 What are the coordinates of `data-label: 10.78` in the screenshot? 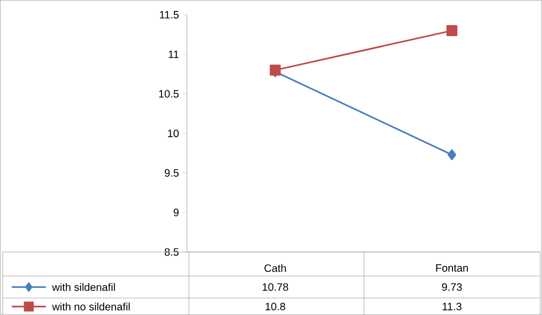 It's located at (275, 287).